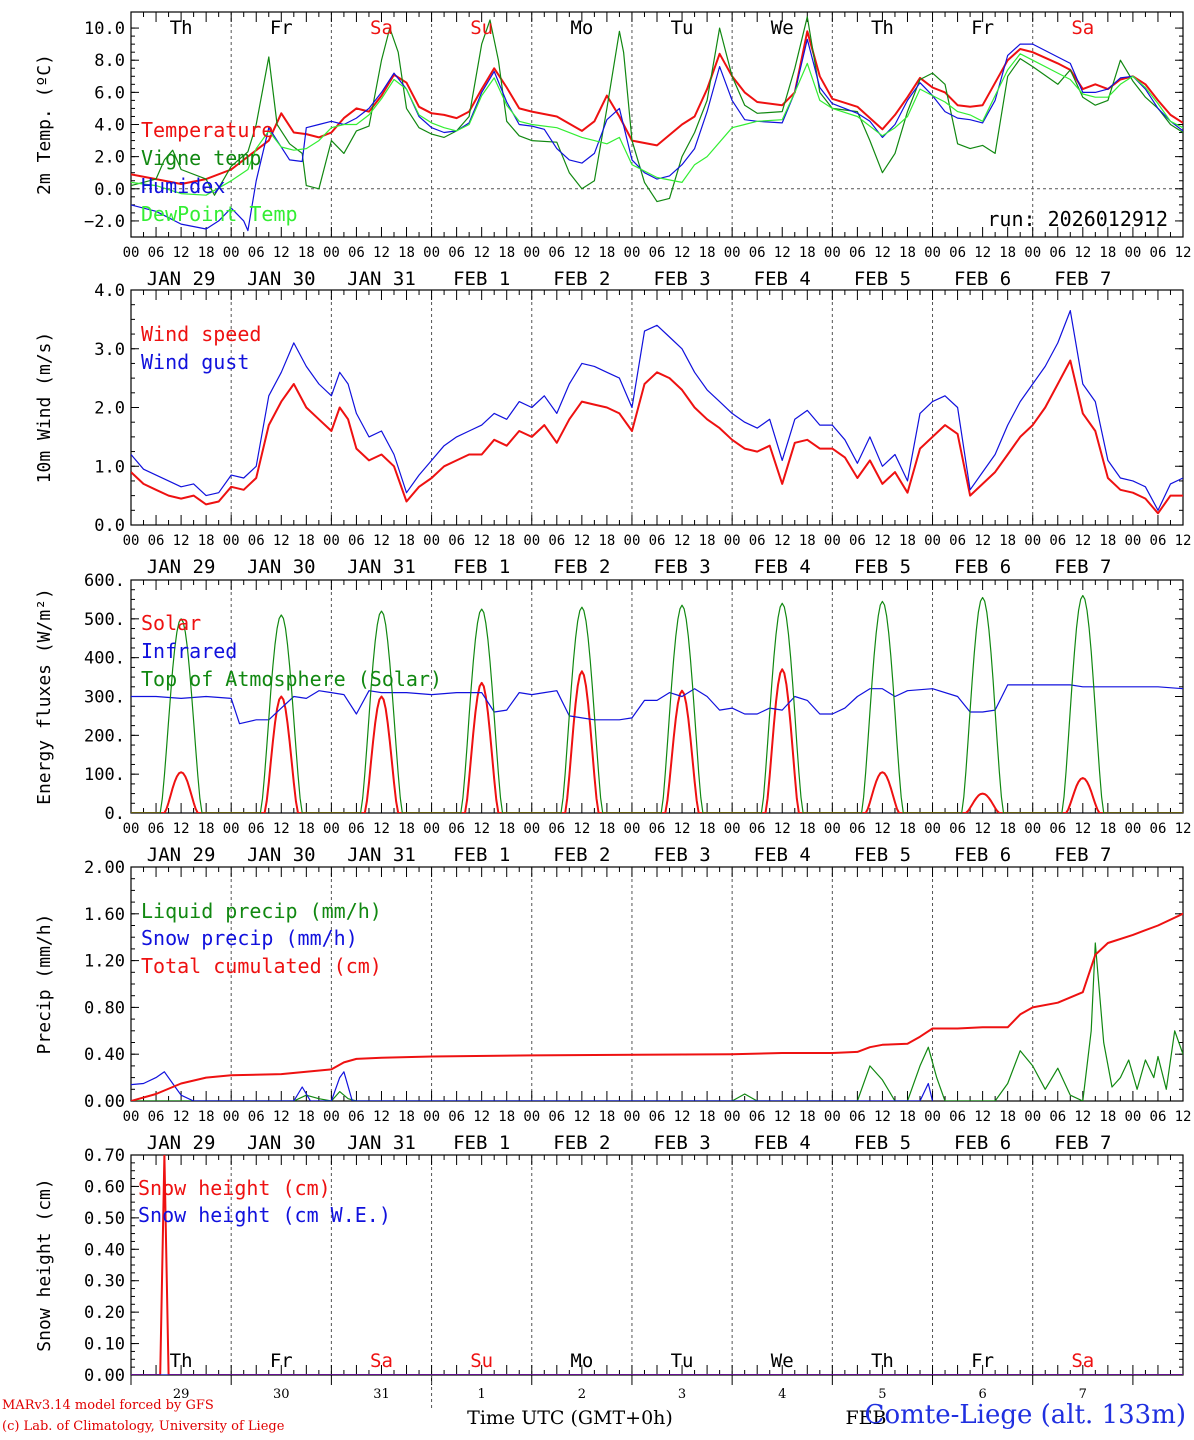  Describe the element at coordinates (657, 109) in the screenshot. I see `series-line-vigne-temp` at that location.